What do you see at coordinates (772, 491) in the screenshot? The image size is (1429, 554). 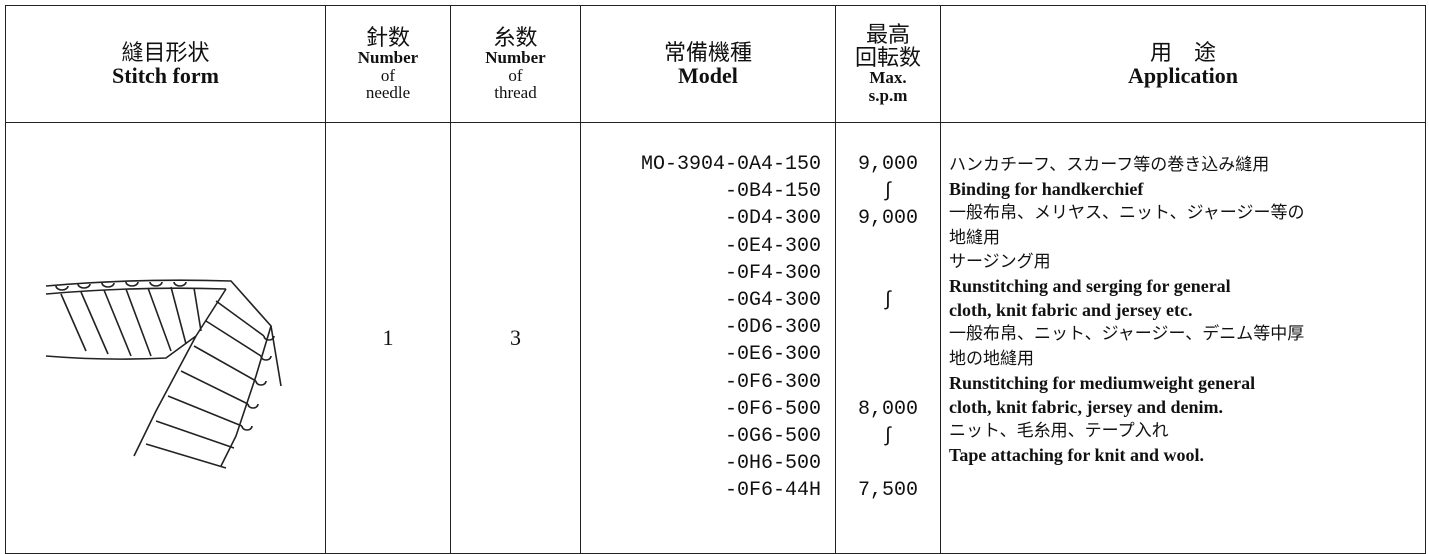 I see `model-line: -0F6-44H` at bounding box center [772, 491].